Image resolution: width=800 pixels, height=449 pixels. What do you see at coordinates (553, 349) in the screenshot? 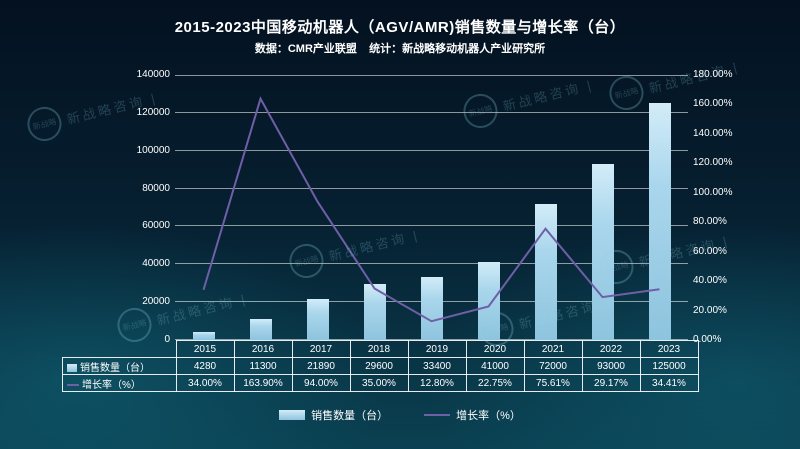
I see `year-cell: 2021` at bounding box center [553, 349].